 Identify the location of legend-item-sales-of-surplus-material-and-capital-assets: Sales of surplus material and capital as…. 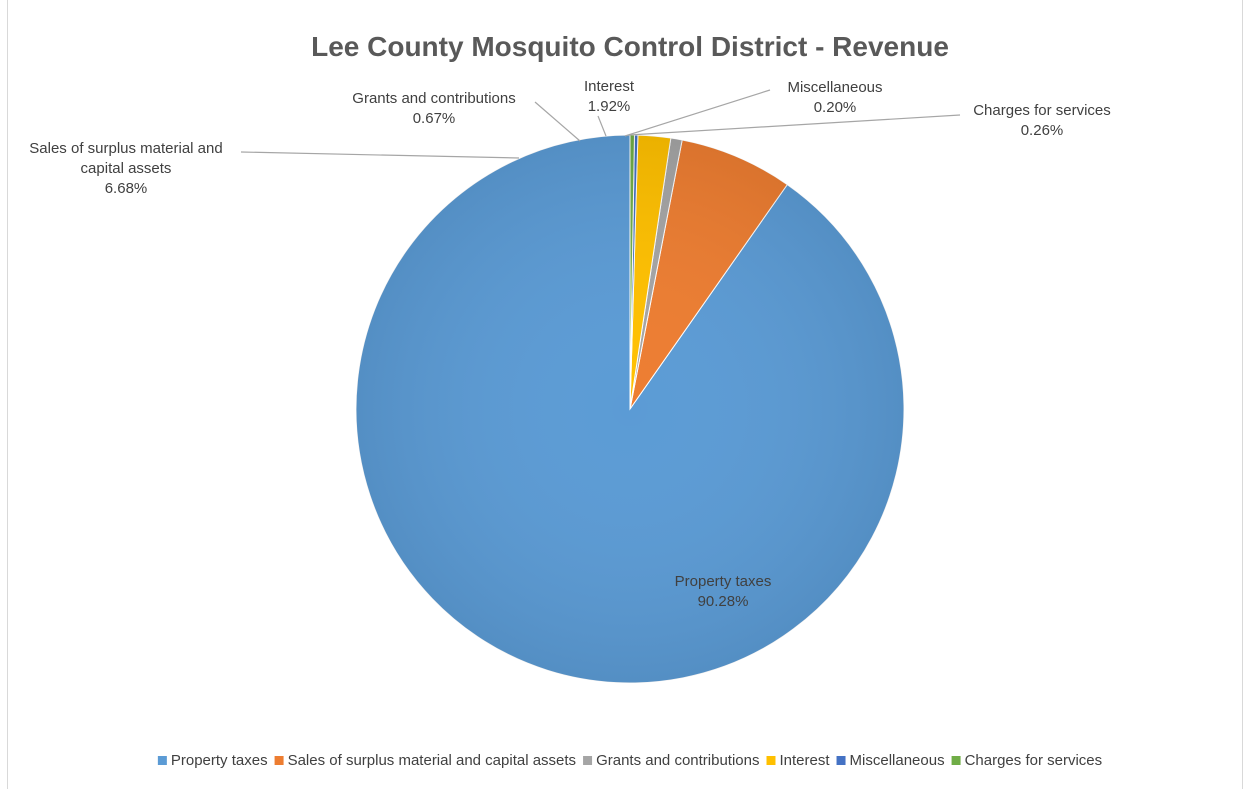
(425, 760).